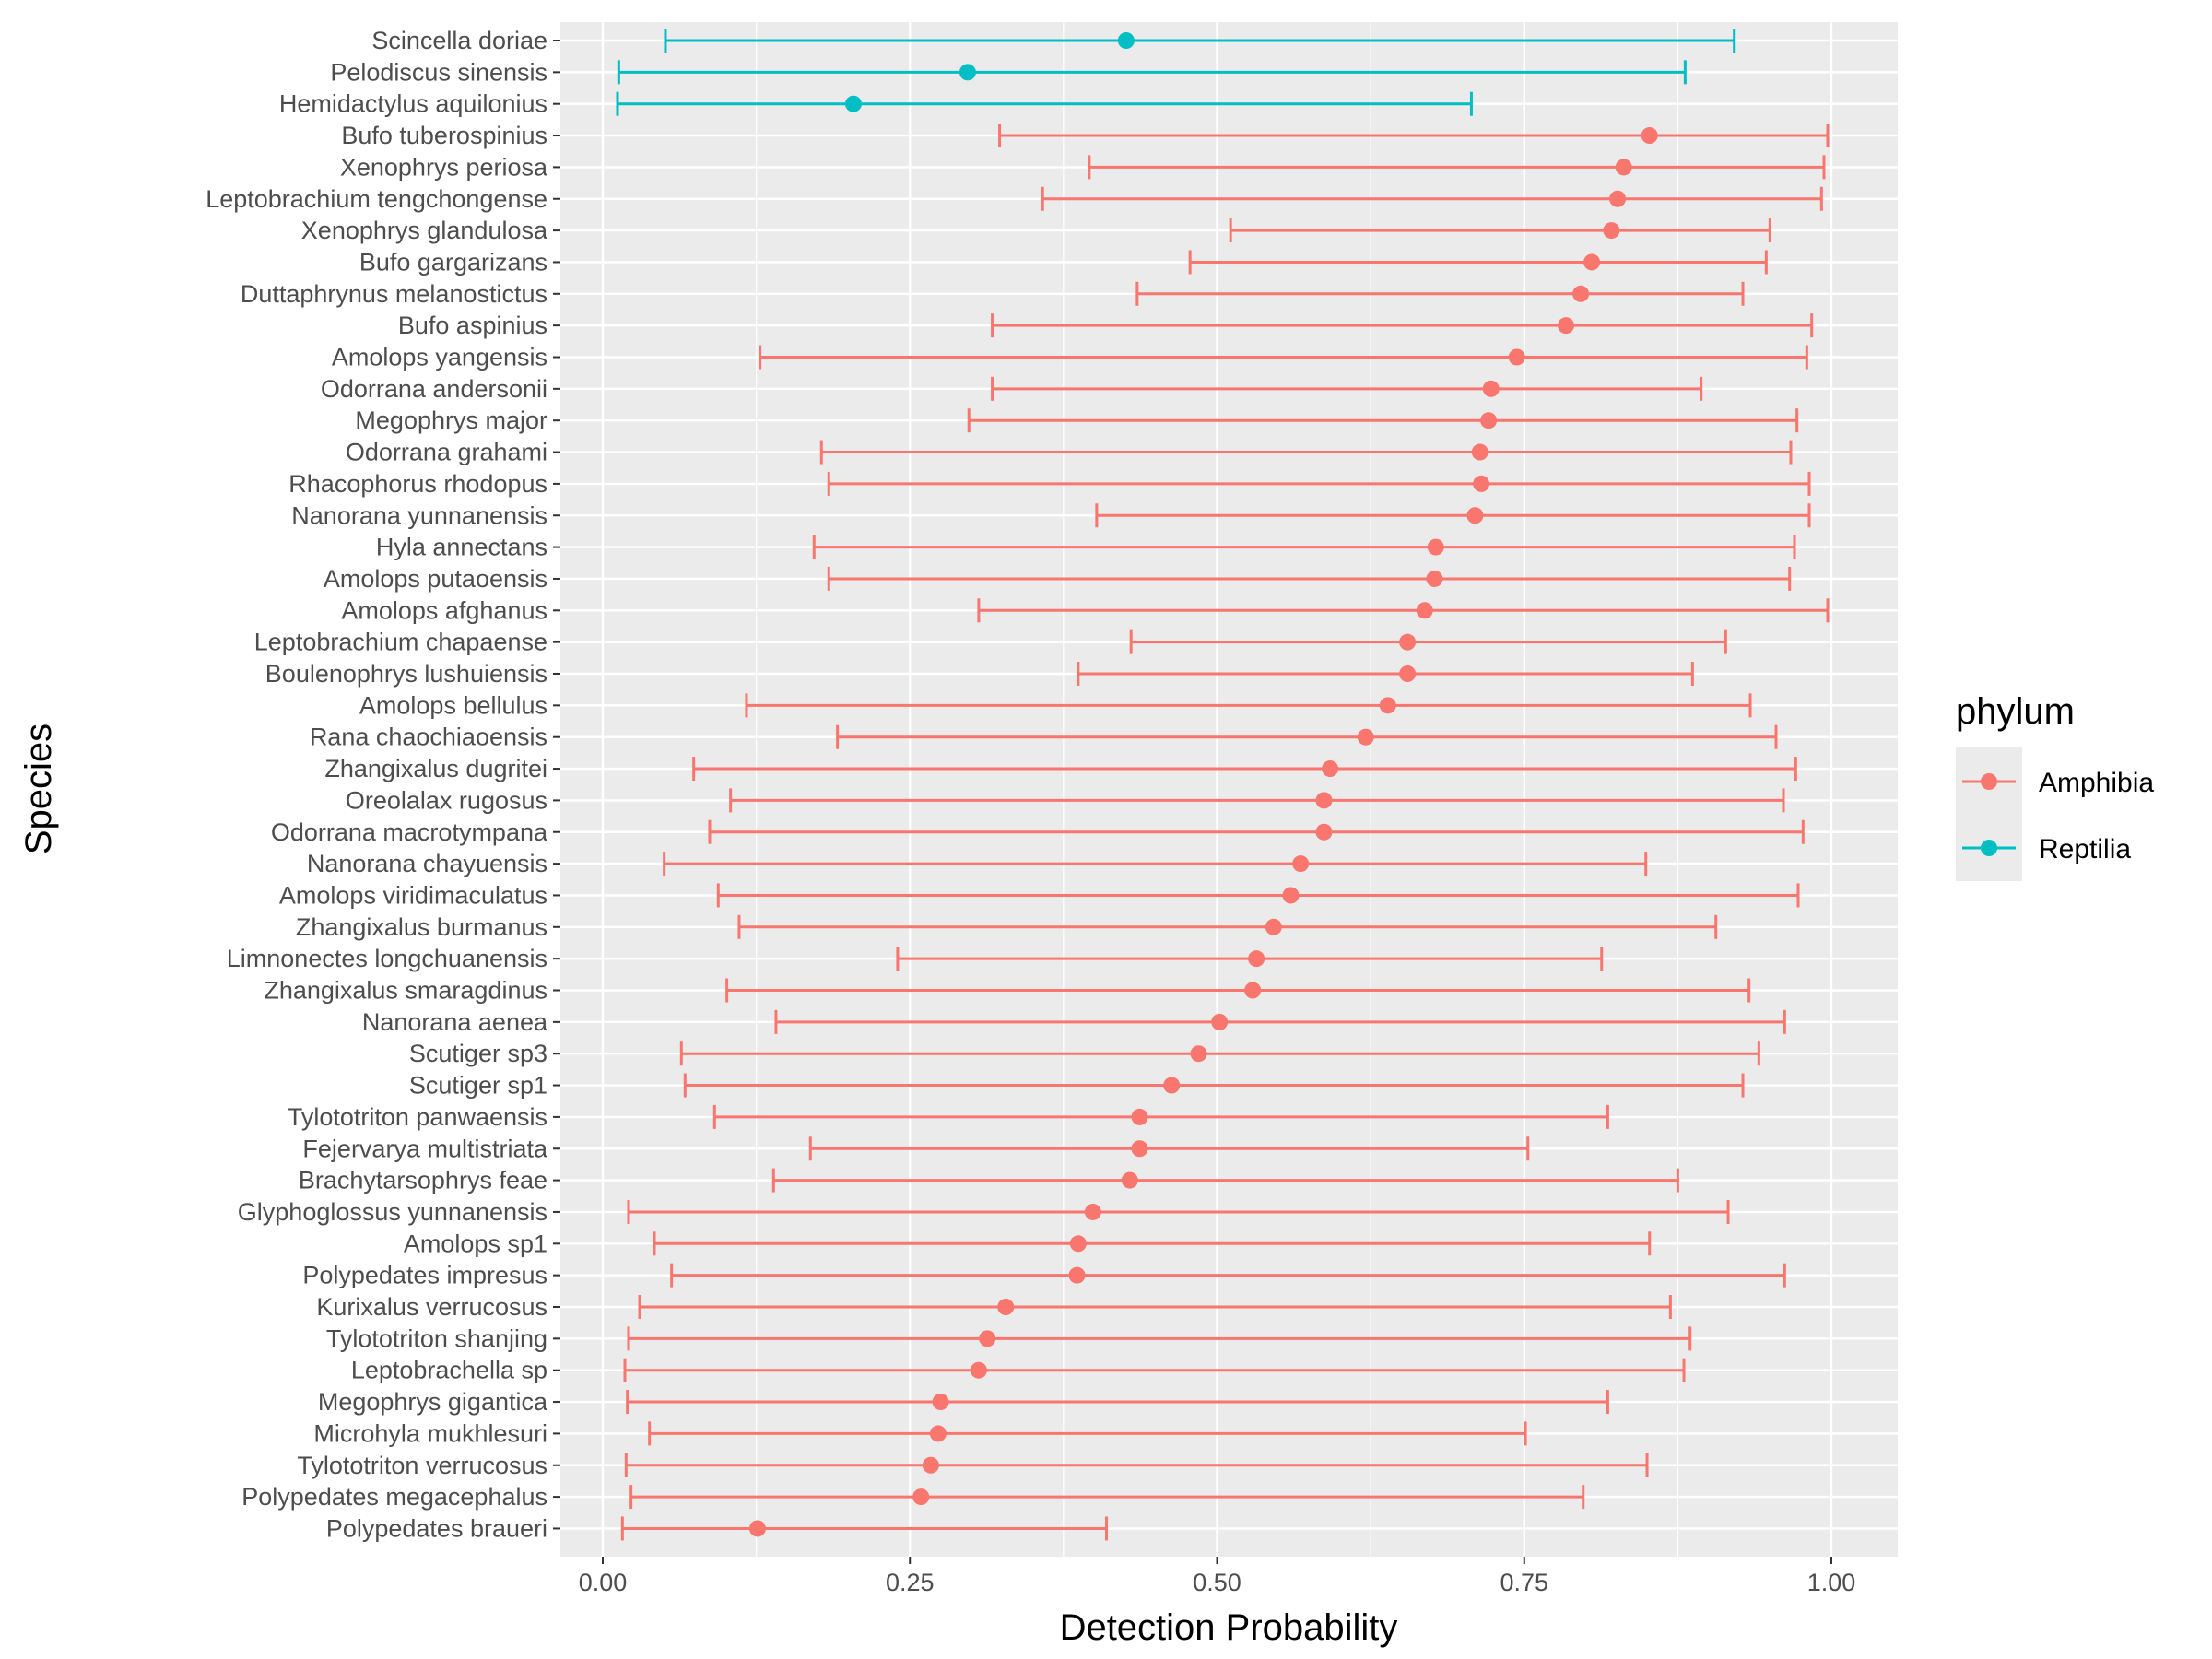  Describe the element at coordinates (455, 1022) in the screenshot. I see `y-tick-label: Nanorana aenea` at that location.